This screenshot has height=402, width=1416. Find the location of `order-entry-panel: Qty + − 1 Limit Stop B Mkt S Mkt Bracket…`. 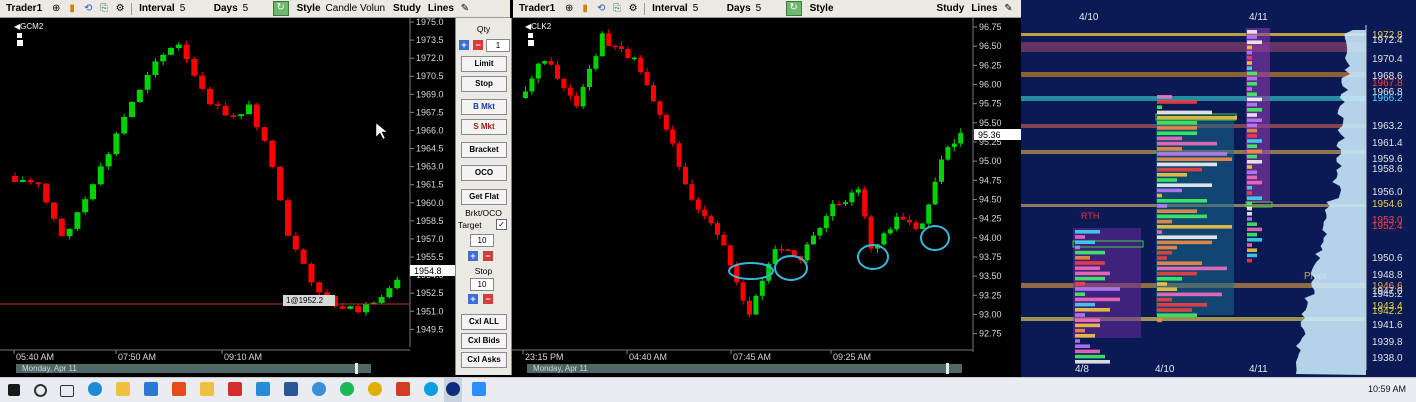

order-entry-panel: Qty + − 1 Limit Stop B Mkt S Mkt Bracket… is located at coordinates (483, 196).